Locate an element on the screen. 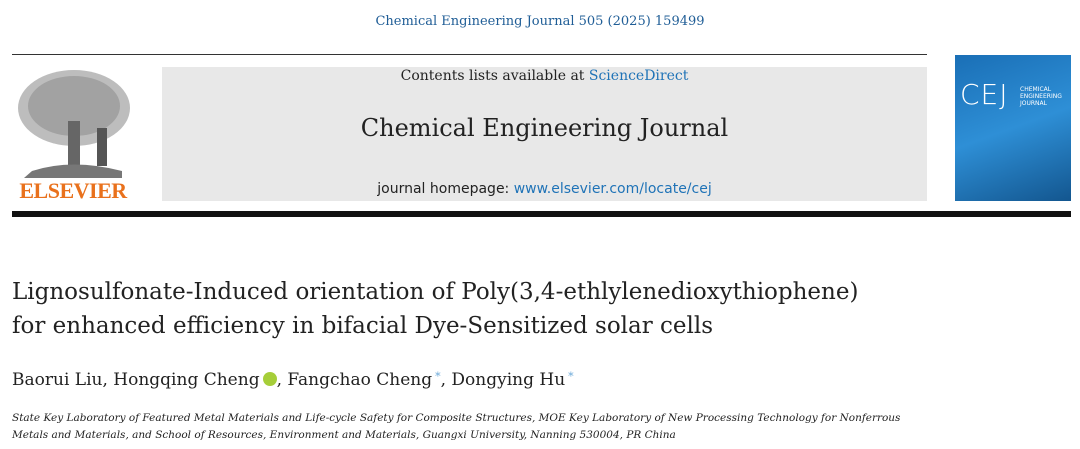  journal-cover is located at coordinates (1013, 128).